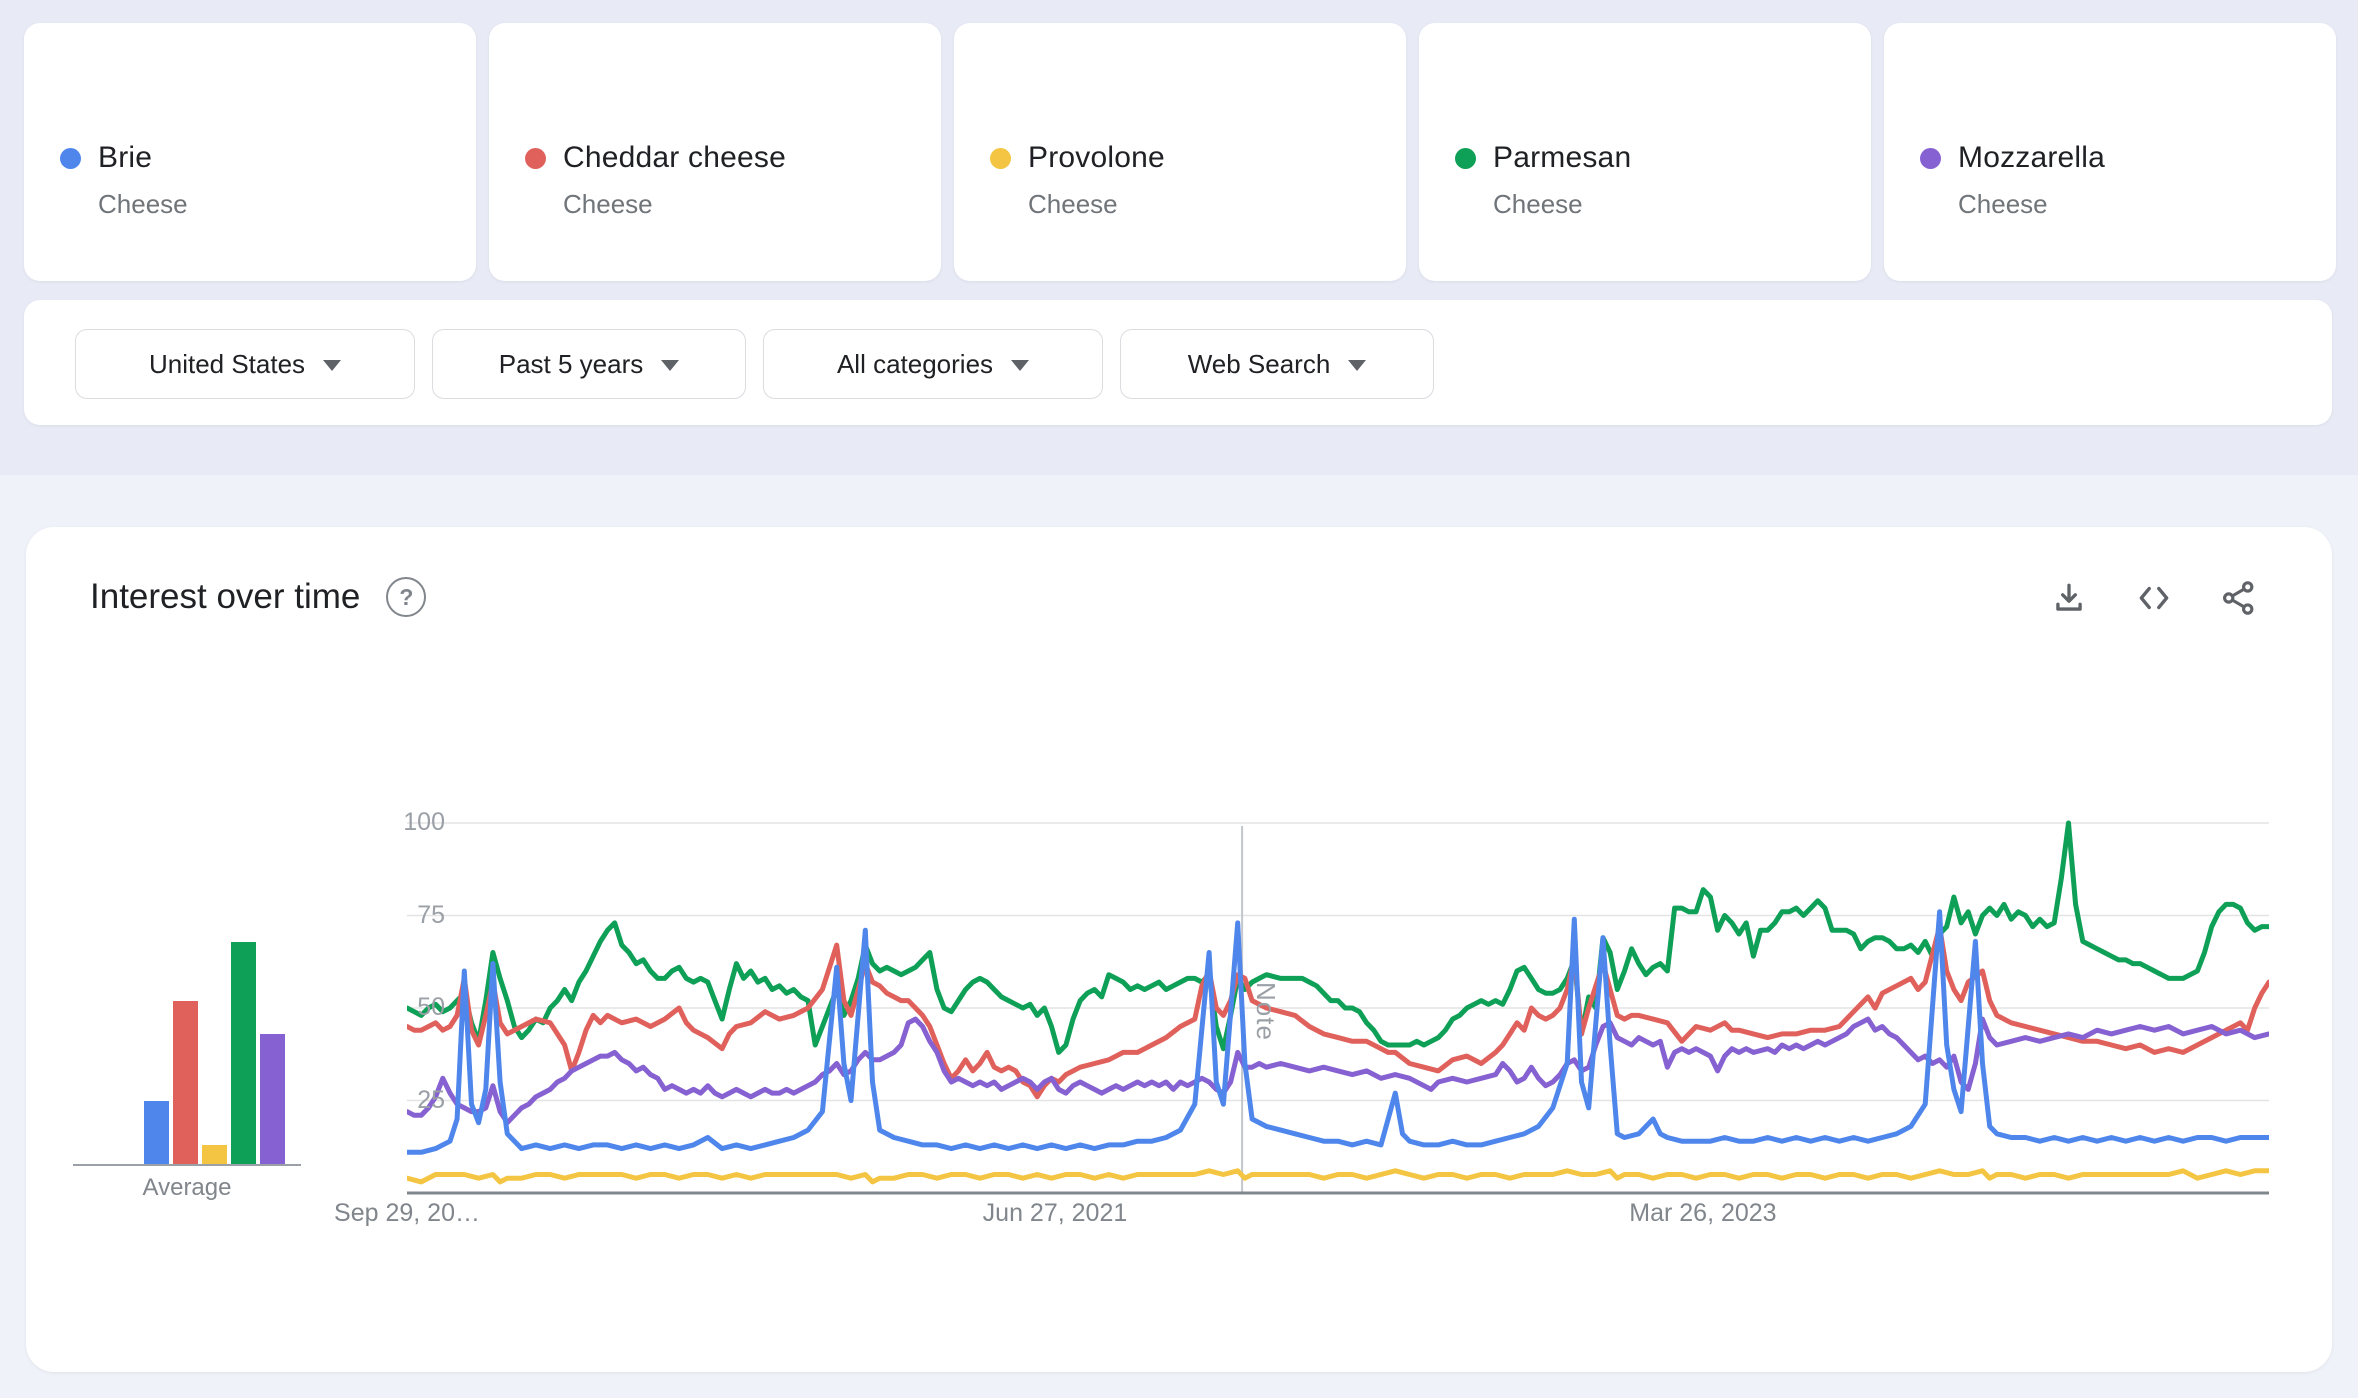  What do you see at coordinates (1338, 1176) in the screenshot?
I see `line-series-provolone` at bounding box center [1338, 1176].